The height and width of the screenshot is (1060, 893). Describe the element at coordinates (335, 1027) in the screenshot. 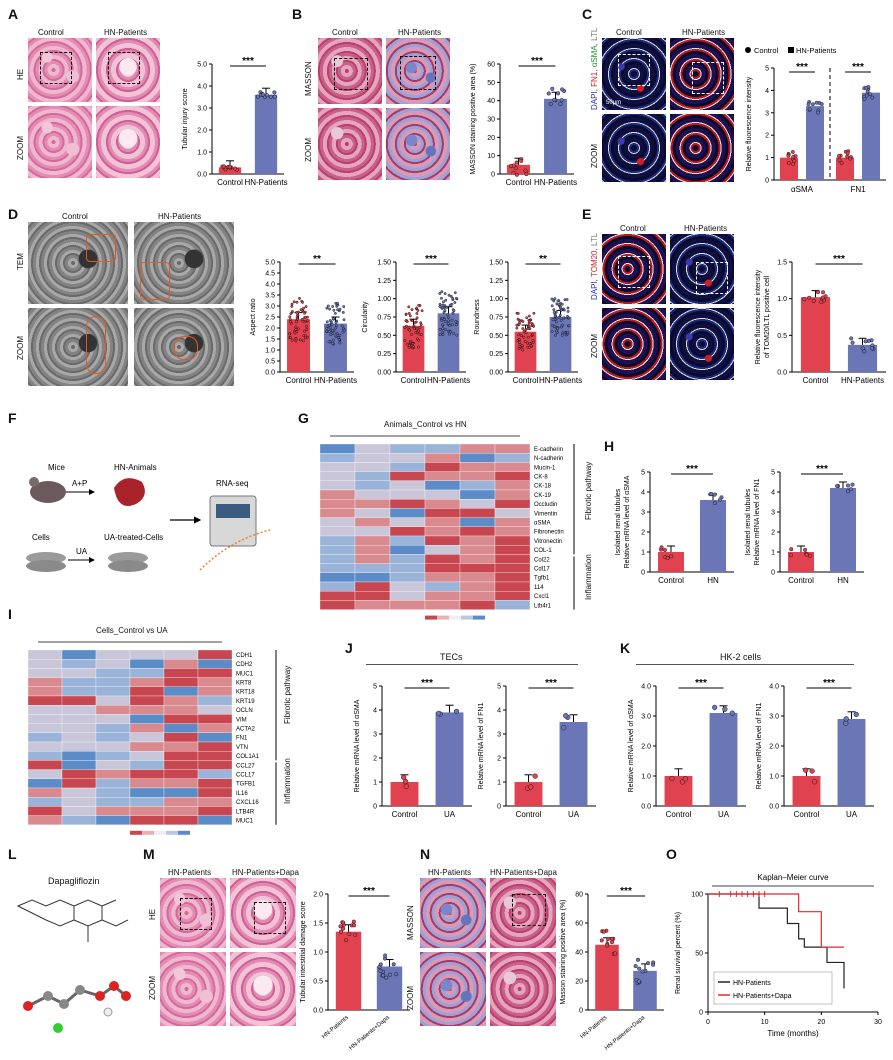

I see `x-tick-label: HN-Patients` at that location.